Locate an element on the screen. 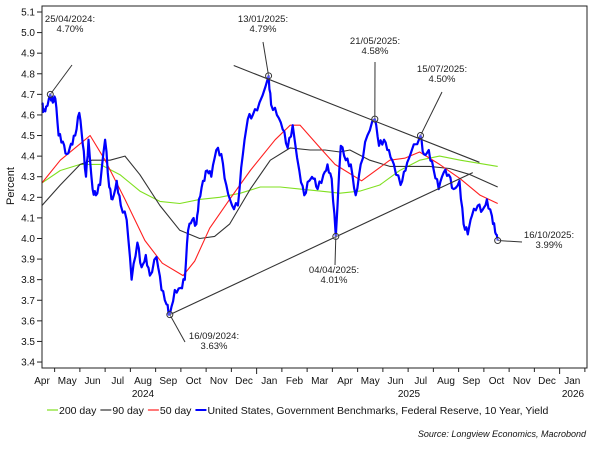  legend-label: 90 day is located at coordinates (128, 411).